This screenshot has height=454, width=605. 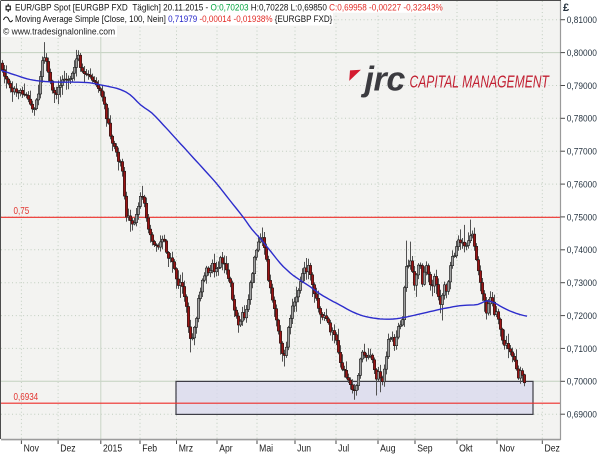 What do you see at coordinates (466, 448) in the screenshot?
I see `svg-text: Okt` at bounding box center [466, 448].